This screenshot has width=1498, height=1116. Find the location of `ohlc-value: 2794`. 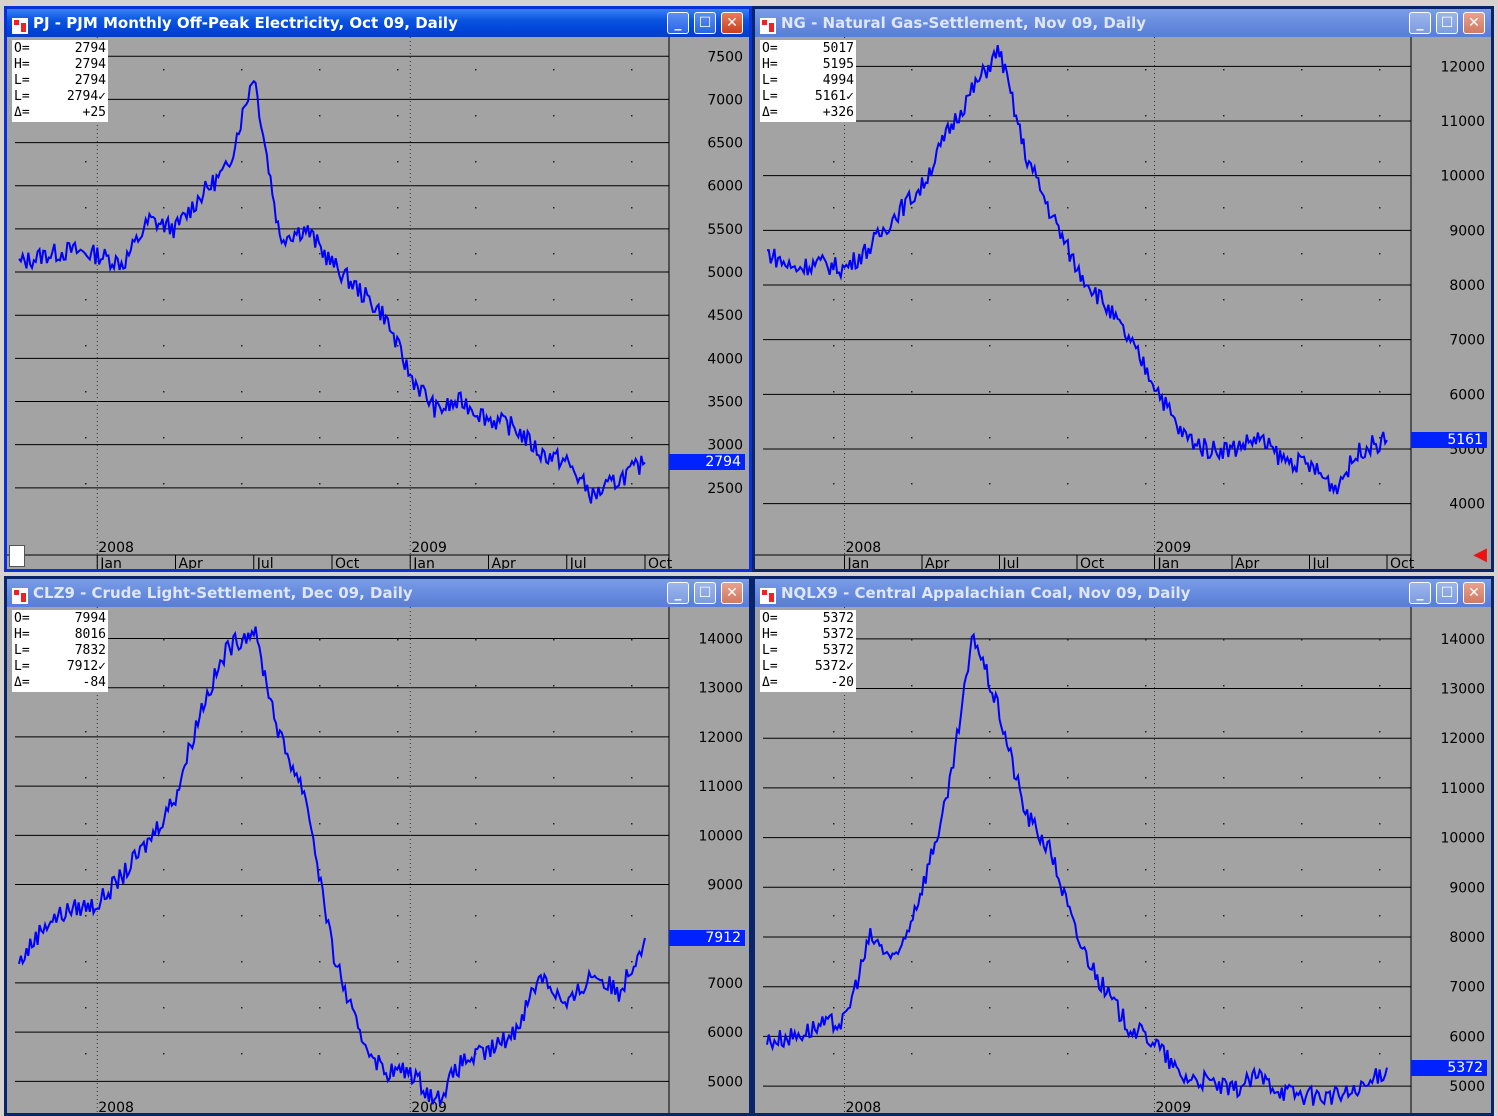

ohlc-value: 2794 is located at coordinates (90, 64).